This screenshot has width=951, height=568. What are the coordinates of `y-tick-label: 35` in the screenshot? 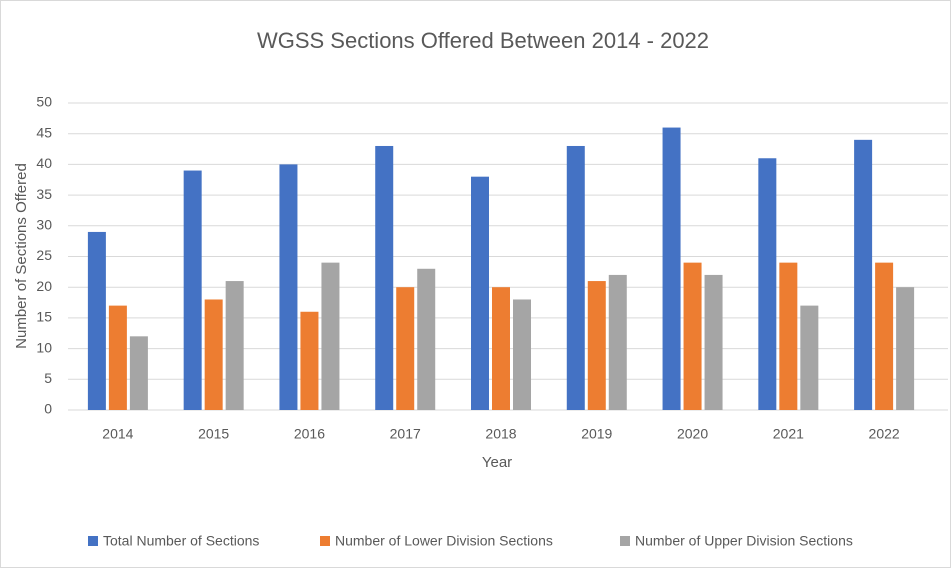 It's located at (44, 194).